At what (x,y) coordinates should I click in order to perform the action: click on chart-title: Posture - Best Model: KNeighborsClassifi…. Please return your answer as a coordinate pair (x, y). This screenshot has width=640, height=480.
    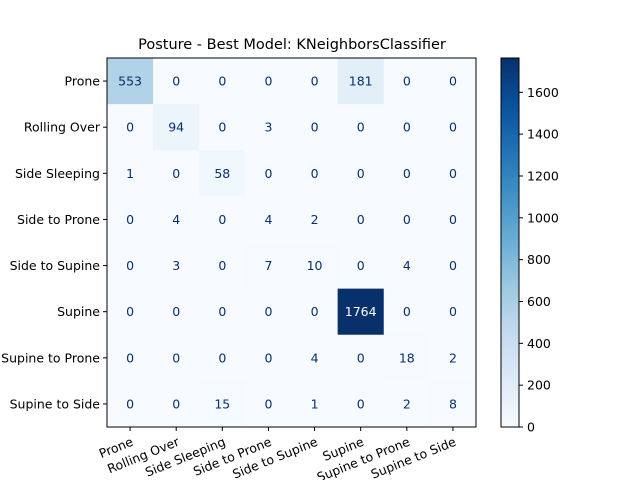
    Looking at the image, I should click on (292, 45).